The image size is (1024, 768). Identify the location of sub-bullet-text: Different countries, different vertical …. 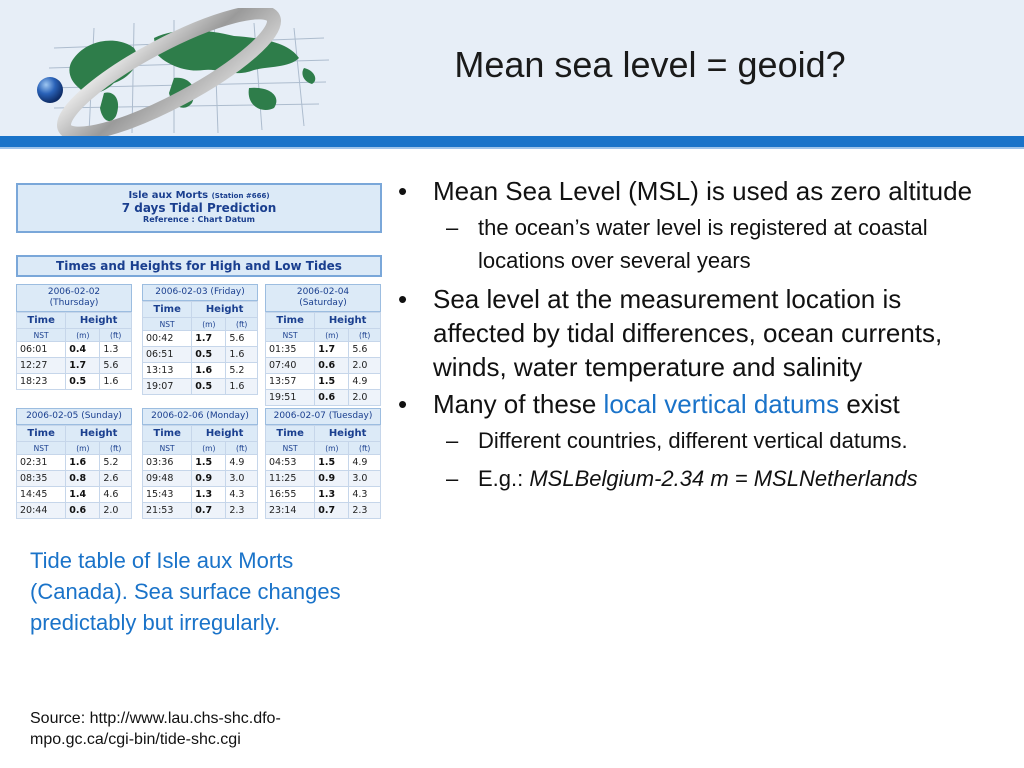
(693, 440).